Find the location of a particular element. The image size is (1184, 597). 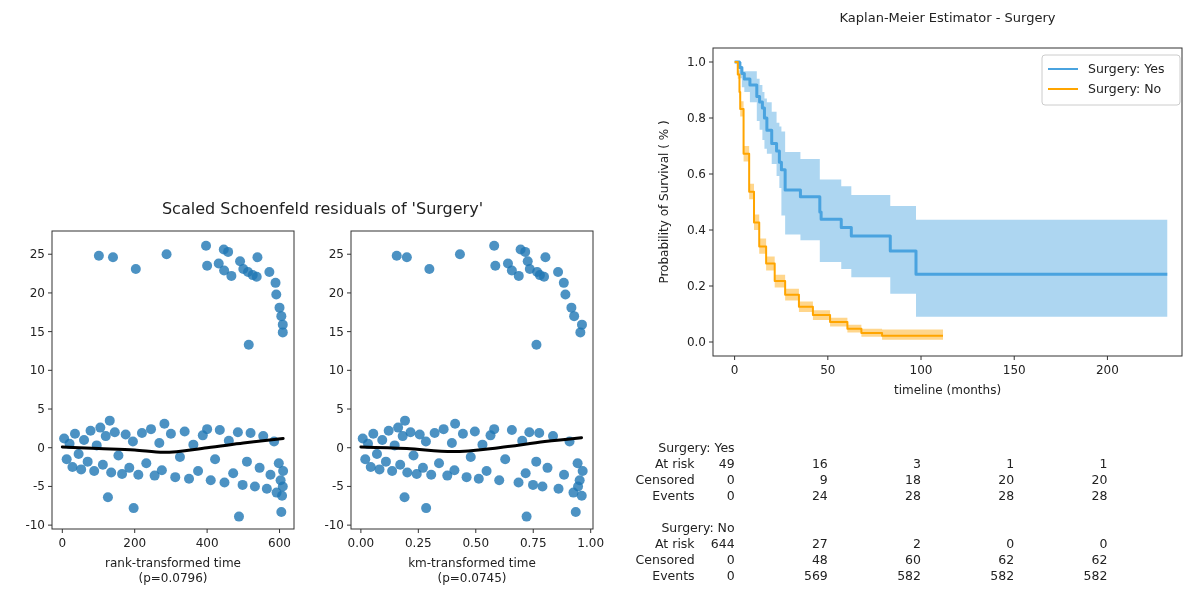

chart-title: Scaled Schoenfeld residuals of 'Surgery' is located at coordinates (322, 208).